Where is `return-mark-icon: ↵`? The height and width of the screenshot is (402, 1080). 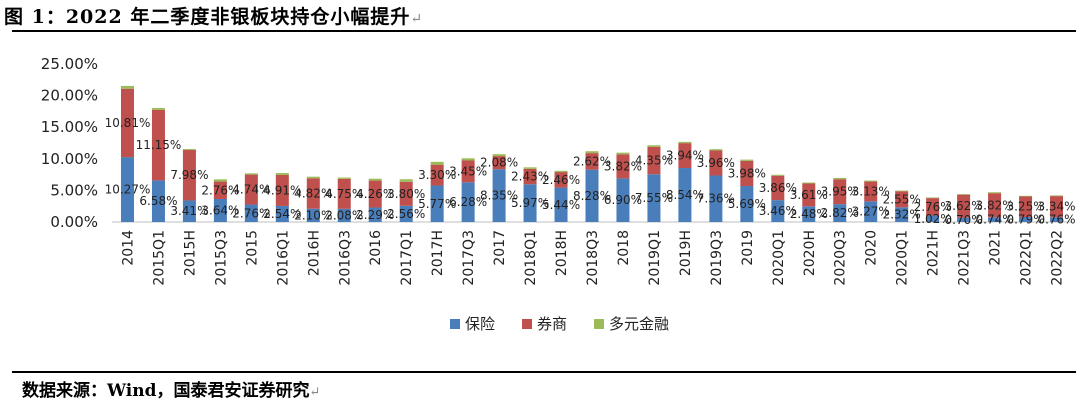 return-mark-icon: ↵ is located at coordinates (417, 19).